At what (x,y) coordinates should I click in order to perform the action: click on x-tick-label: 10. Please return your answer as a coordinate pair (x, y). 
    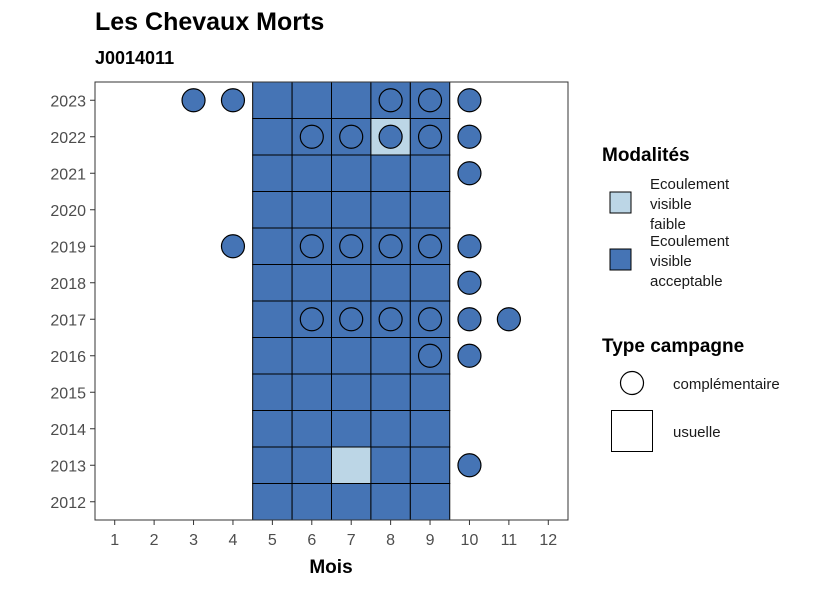
    Looking at the image, I should click on (470, 540).